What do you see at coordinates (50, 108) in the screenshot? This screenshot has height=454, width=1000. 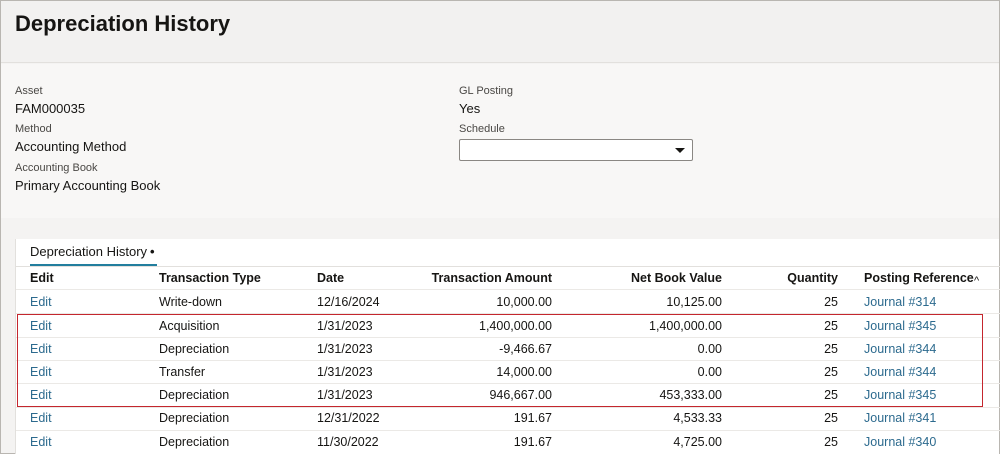 I see `asset-value: FAM000035` at bounding box center [50, 108].